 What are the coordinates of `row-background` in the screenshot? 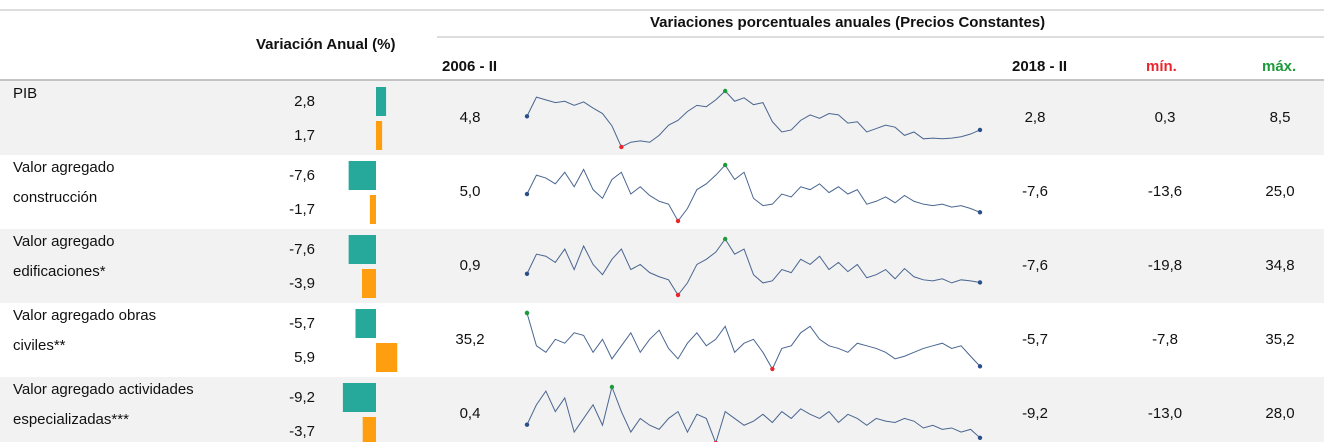 It's located at (662, 409).